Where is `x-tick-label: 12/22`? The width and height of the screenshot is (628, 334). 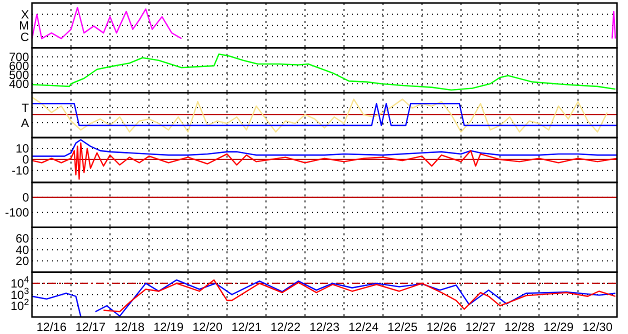
x-tick-label: 12/22 is located at coordinates (285, 327).